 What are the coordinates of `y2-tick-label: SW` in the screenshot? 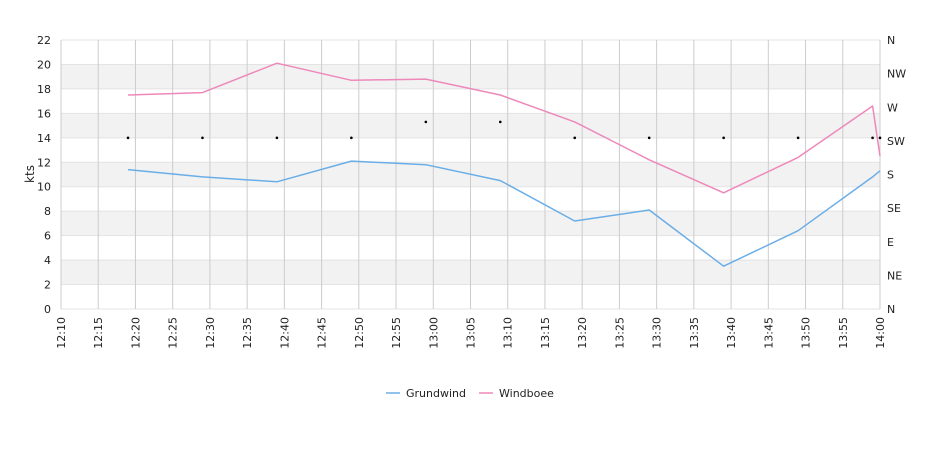 It's located at (896, 141).